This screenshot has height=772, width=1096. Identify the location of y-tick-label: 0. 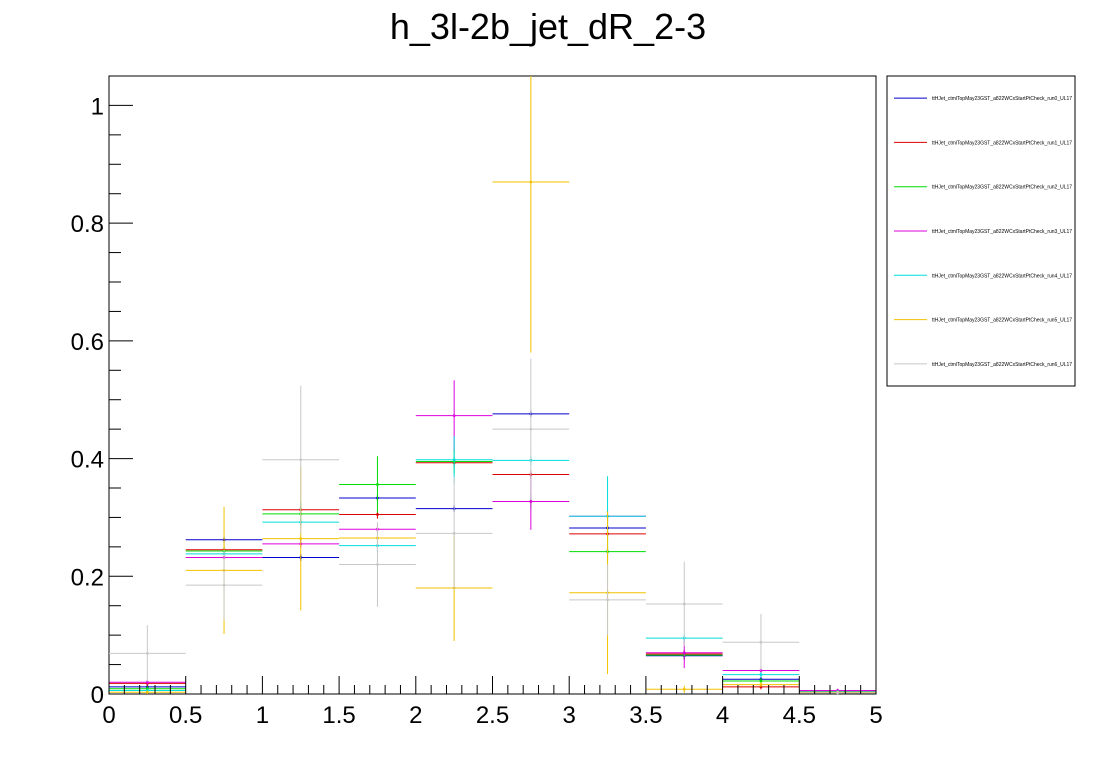
(97, 695).